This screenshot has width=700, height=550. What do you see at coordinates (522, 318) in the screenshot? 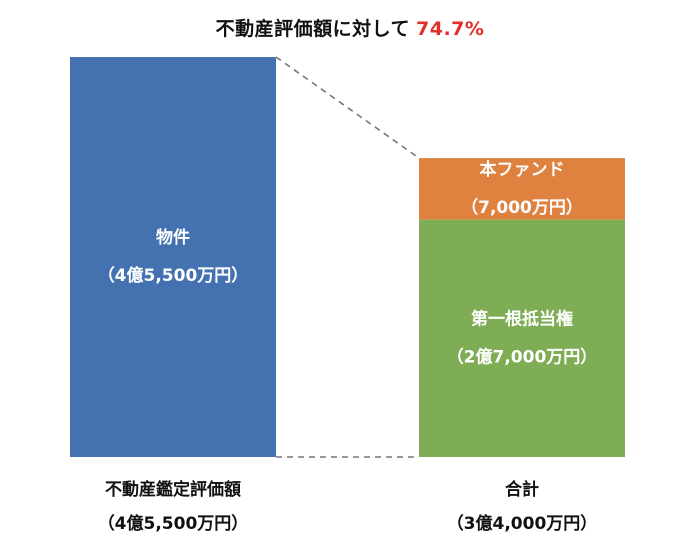
I see `segment-label-2: 第一根抵当権` at bounding box center [522, 318].